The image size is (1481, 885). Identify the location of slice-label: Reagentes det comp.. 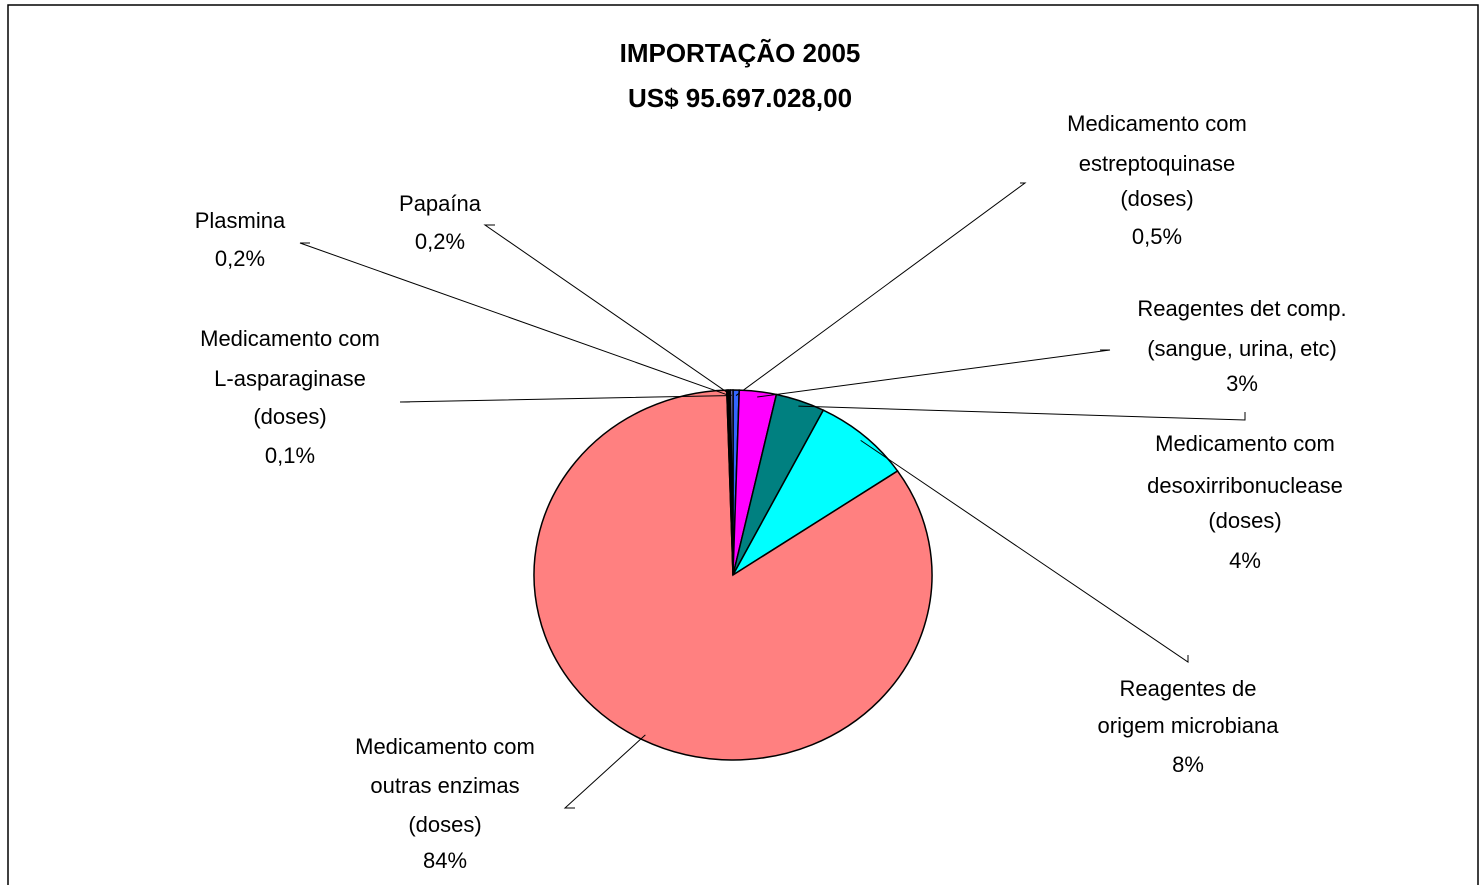
(1241, 308).